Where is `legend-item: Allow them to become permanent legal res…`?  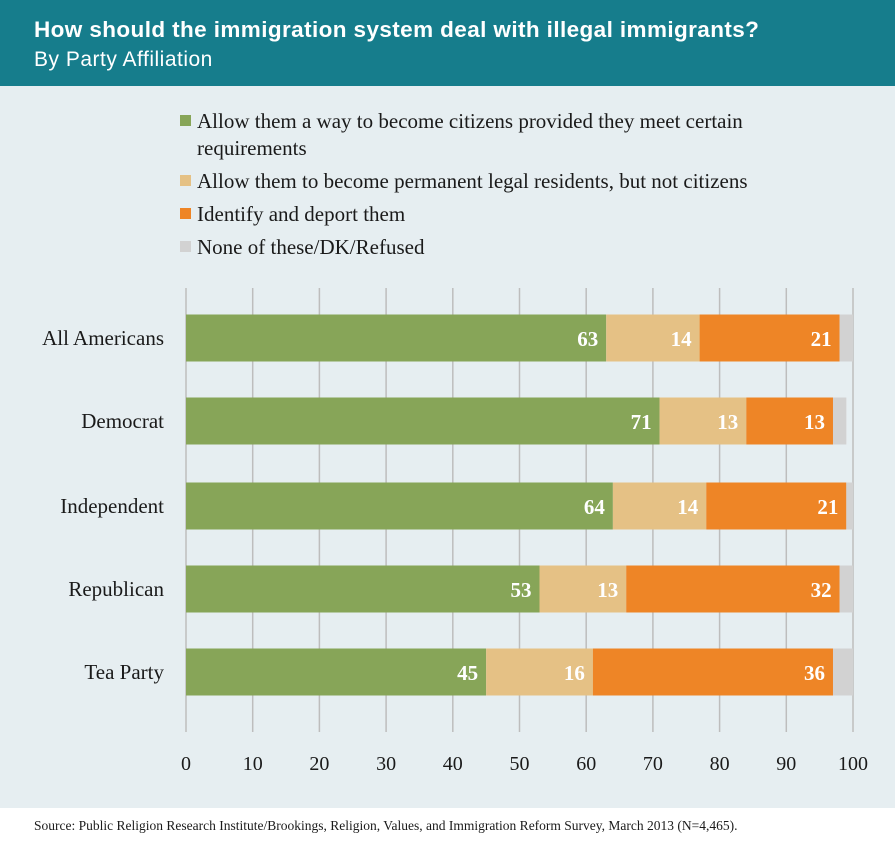
legend-item: Allow them to become permanent legal res… is located at coordinates (500, 181).